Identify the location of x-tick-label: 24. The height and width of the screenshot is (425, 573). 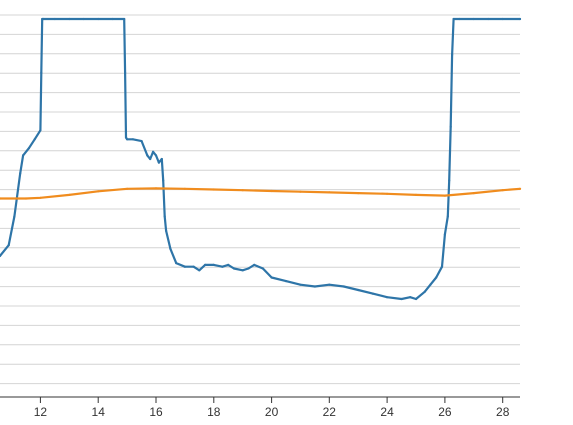
(387, 412).